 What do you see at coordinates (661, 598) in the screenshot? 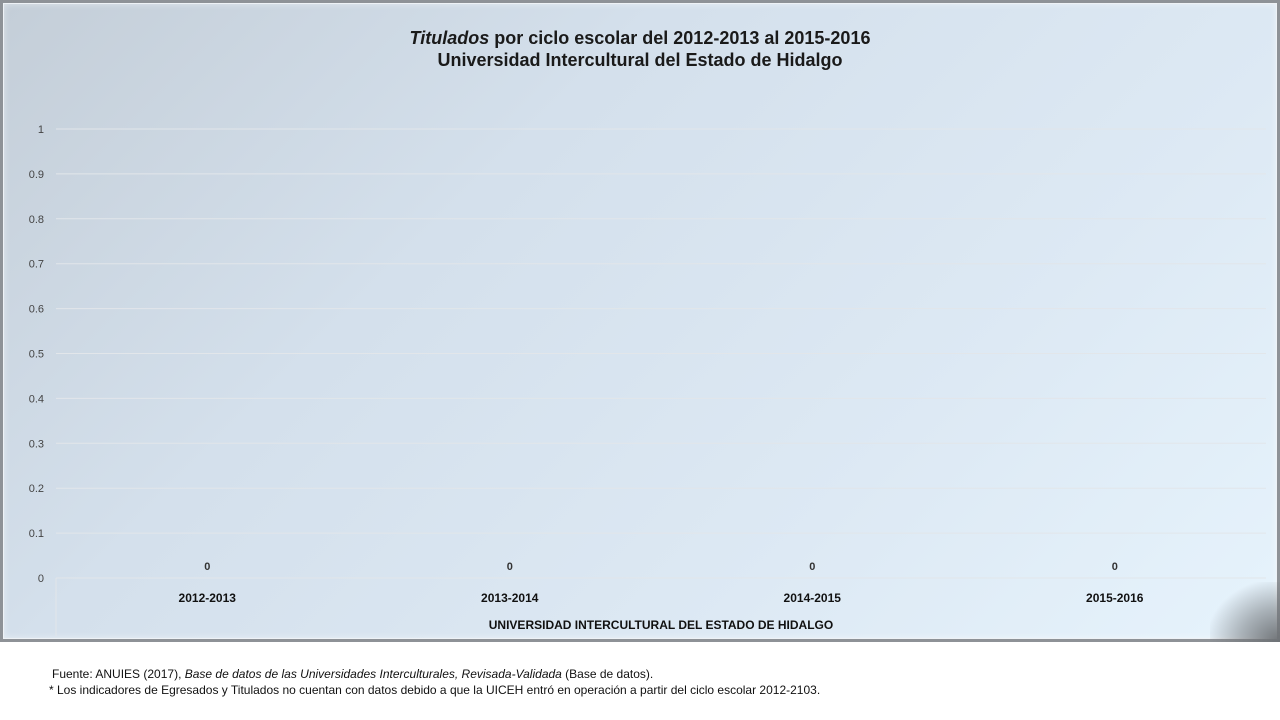
I see `x-axis-ticks: 2012-2013 2013-2014 2014-2015 2015-2016` at bounding box center [661, 598].